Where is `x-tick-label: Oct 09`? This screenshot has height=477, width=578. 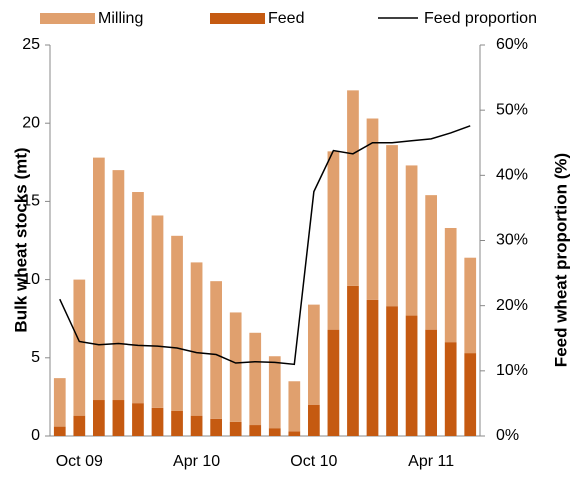
x-tick-label: Oct 09 is located at coordinates (79, 461).